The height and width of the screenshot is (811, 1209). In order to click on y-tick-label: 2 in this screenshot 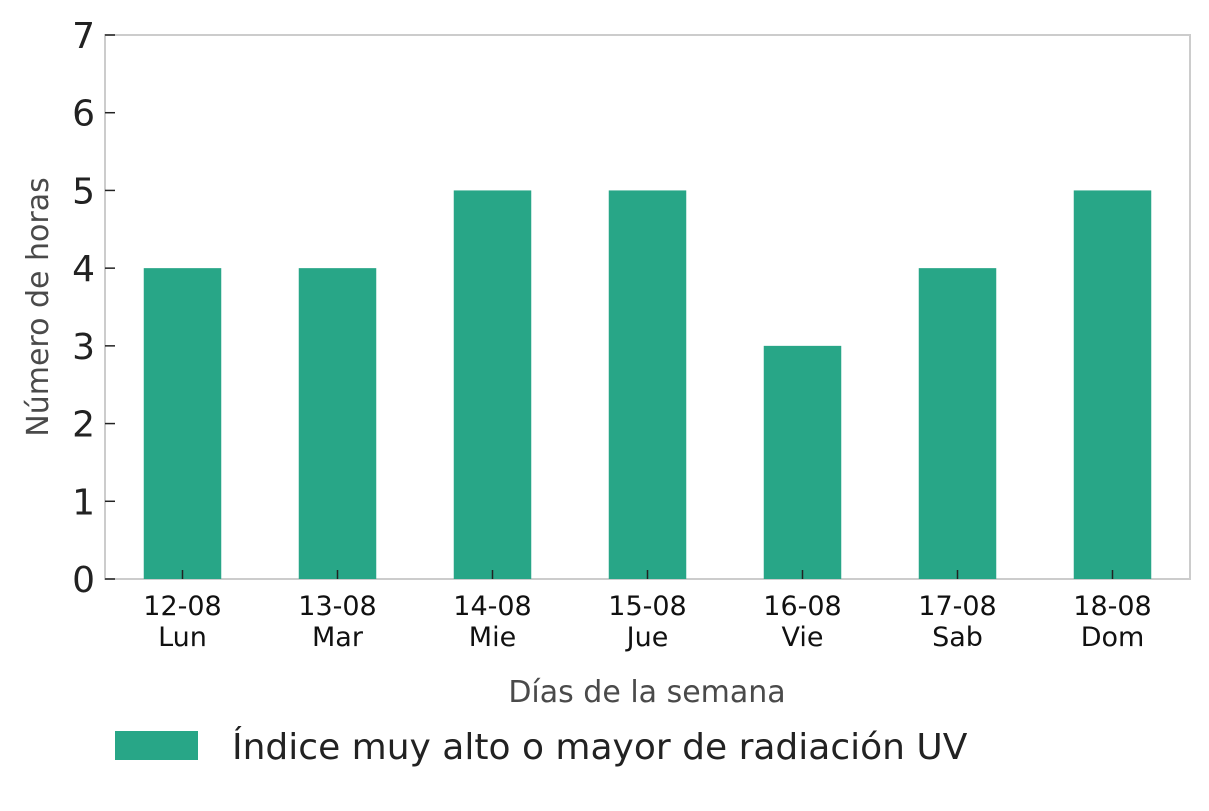, I will do `click(83, 425)`.